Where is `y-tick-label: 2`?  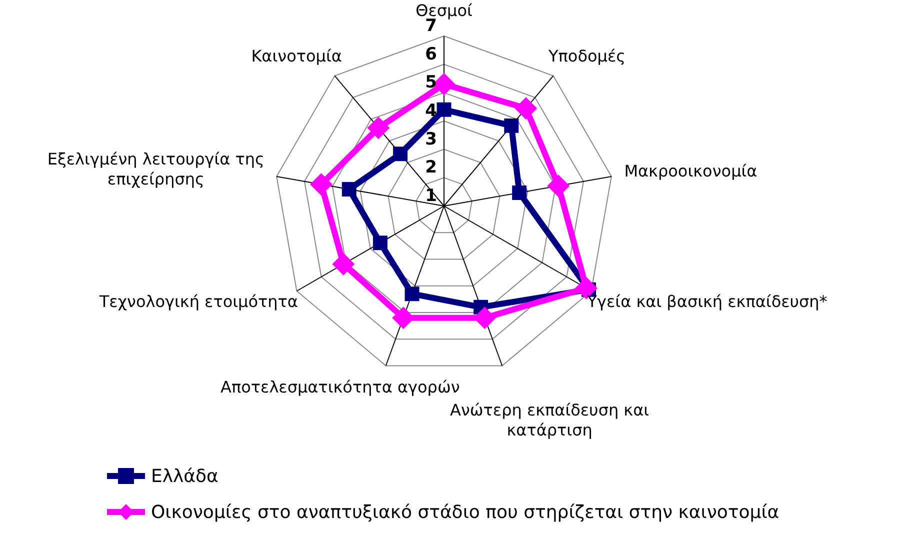
y-tick-label: 2 is located at coordinates (431, 168).